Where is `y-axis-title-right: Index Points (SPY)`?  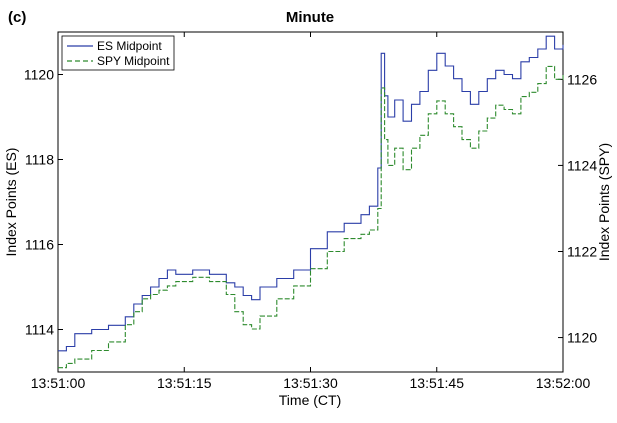
y-axis-title-right: Index Points (SPY) is located at coordinates (604, 202).